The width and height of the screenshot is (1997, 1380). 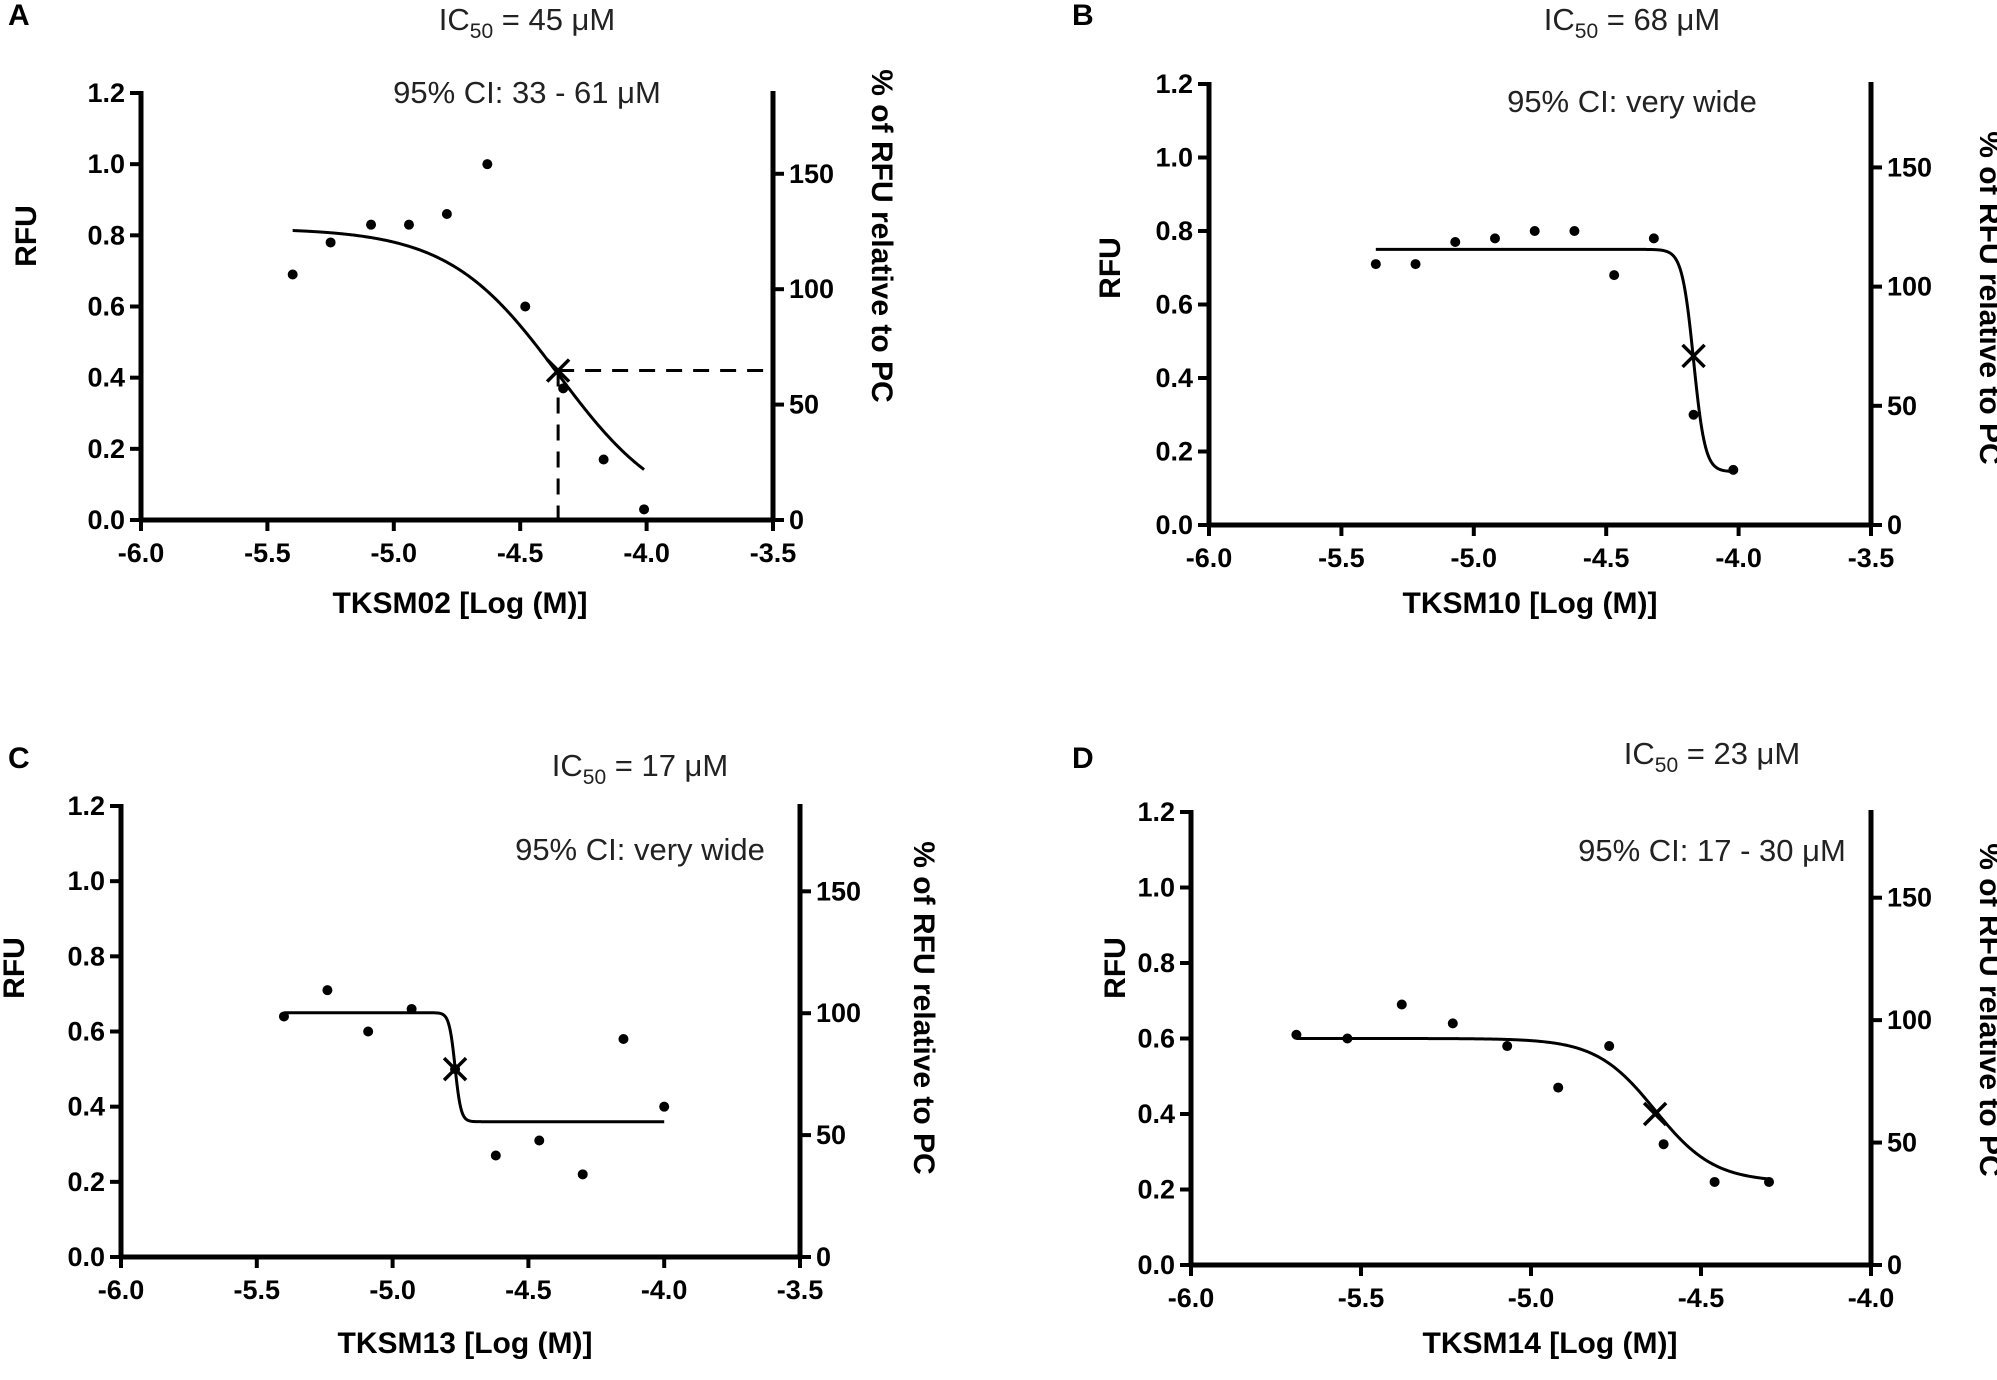 What do you see at coordinates (1632, 22) in the screenshot?
I see `ic50-label: IC50 = 68 μM` at bounding box center [1632, 22].